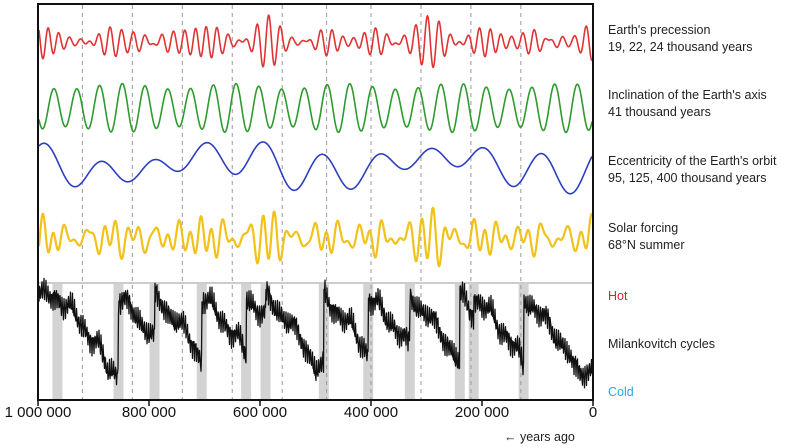 The width and height of the screenshot is (800, 448). I want to click on legend-precession-title: Earth's precession, so click(659, 30).